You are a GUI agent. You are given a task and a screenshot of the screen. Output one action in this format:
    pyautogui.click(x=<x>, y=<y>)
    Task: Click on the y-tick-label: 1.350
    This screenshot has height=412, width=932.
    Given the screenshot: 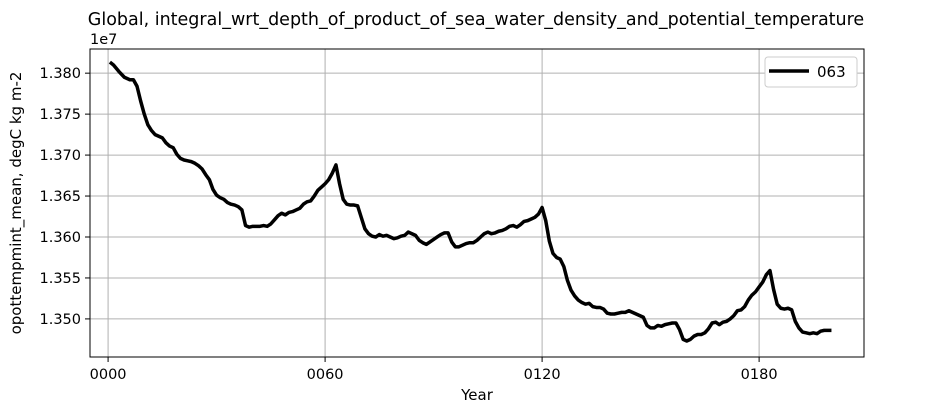 What is the action you would take?
    pyautogui.click(x=60, y=320)
    